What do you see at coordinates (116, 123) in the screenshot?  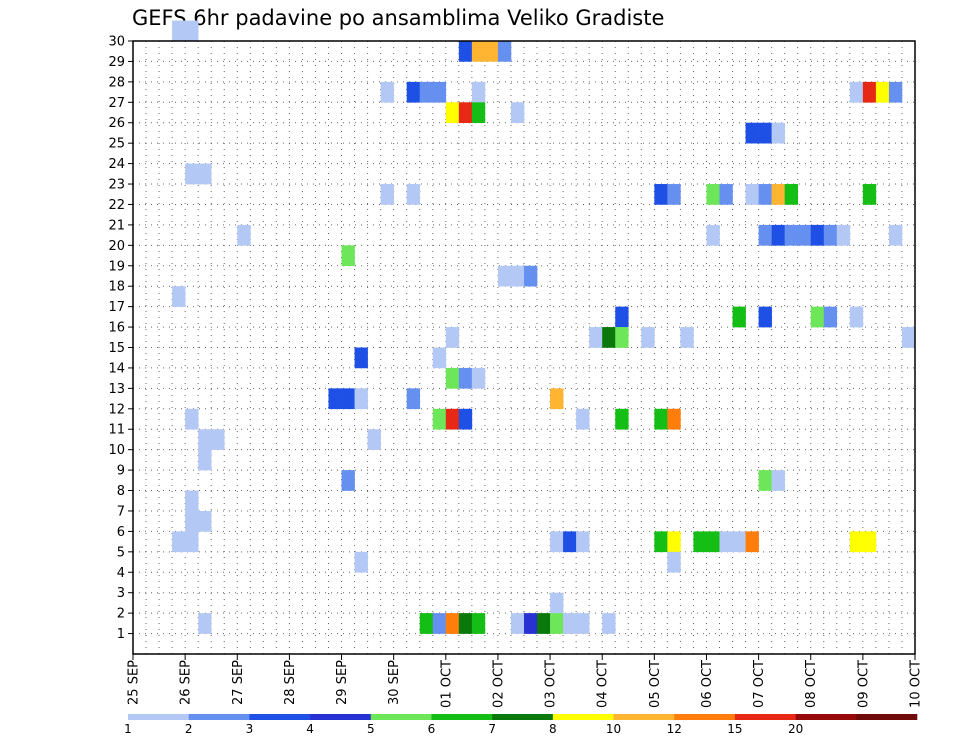 I see `y-tick-label: 26` at bounding box center [116, 123].